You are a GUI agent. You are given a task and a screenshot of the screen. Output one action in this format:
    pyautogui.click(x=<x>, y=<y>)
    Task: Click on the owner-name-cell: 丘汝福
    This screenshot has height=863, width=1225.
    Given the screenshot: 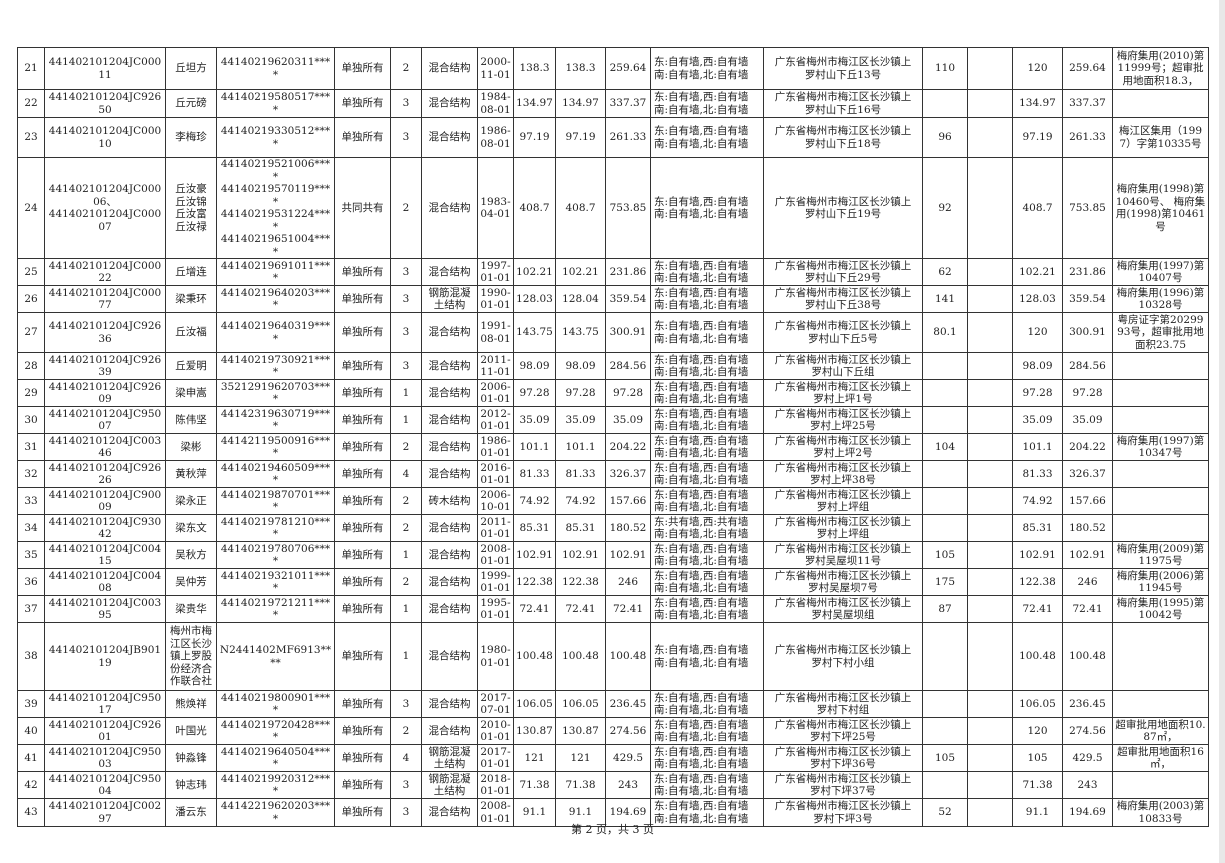 What is the action you would take?
    pyautogui.click(x=191, y=332)
    